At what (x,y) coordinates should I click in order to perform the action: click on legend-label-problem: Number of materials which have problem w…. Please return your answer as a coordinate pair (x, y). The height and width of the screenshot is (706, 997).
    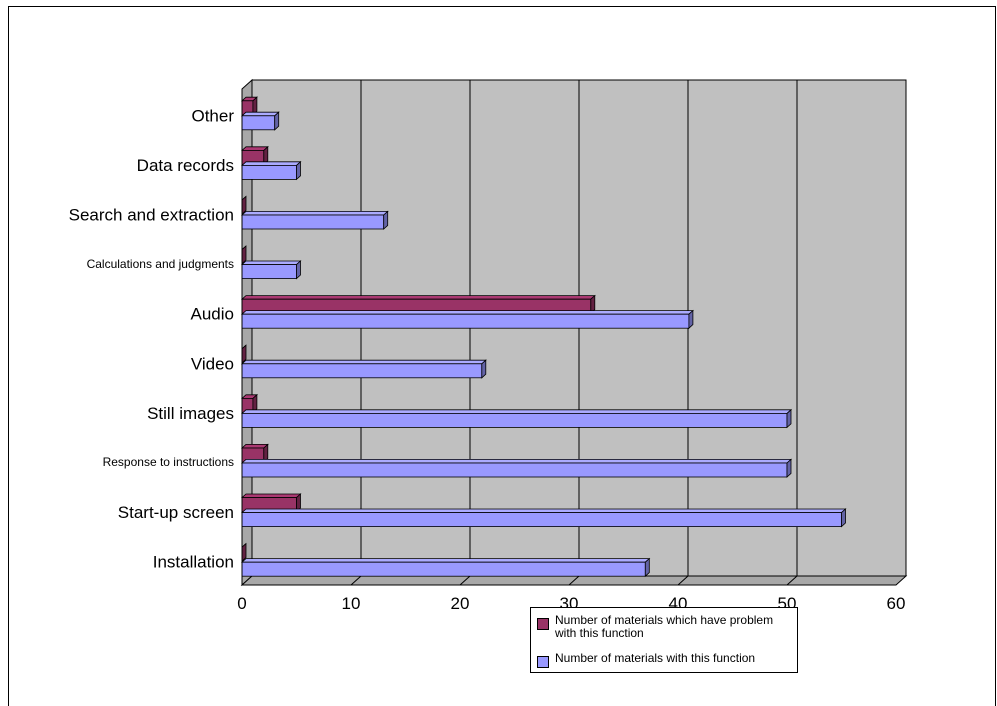
    Looking at the image, I should click on (664, 626).